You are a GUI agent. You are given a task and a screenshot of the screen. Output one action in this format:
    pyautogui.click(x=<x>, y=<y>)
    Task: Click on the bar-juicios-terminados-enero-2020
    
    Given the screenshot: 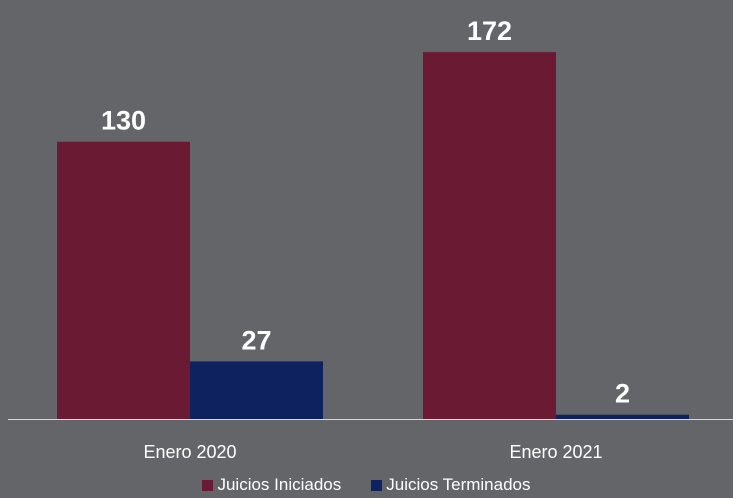 What is the action you would take?
    pyautogui.click(x=256, y=390)
    